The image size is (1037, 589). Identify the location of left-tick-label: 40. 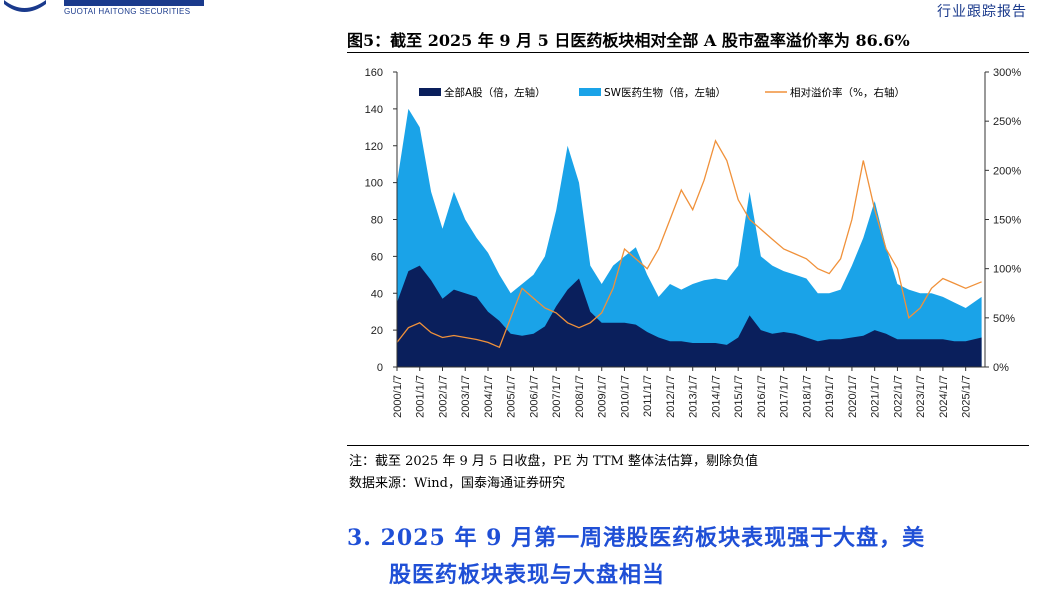
(377, 294).